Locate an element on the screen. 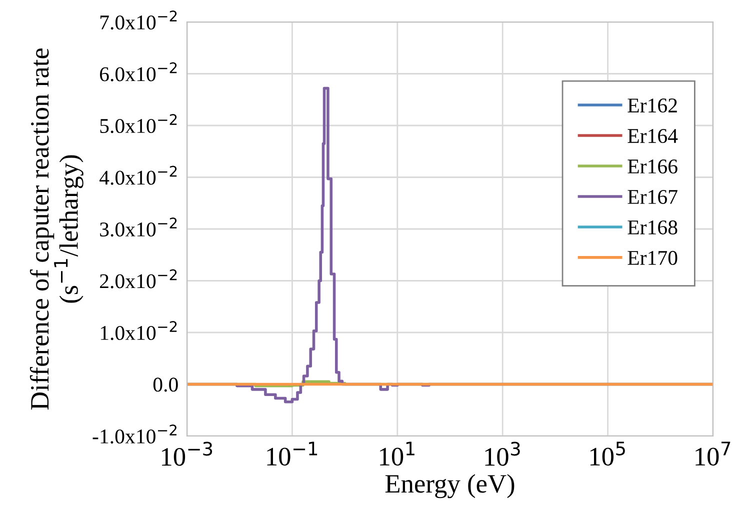 The height and width of the screenshot is (514, 742). y-tick-label: 5.0x10$^{−2}$ is located at coordinates (138, 124).